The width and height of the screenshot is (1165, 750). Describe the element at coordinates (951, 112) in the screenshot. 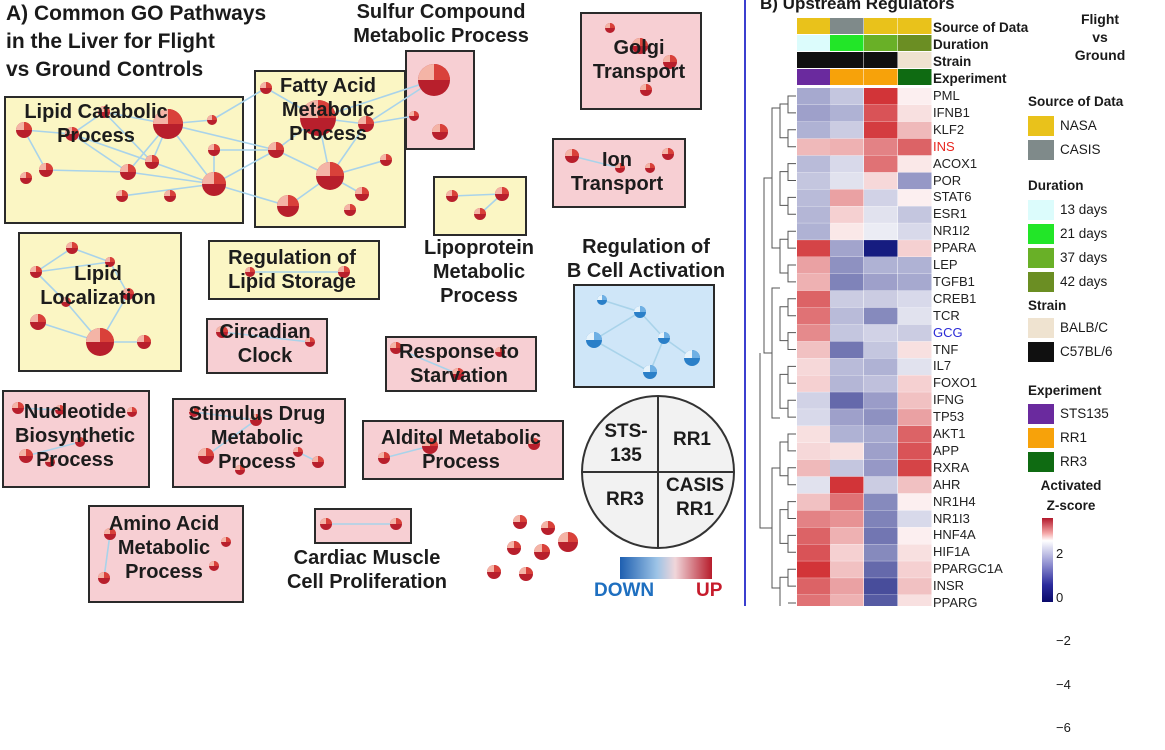

I see `gene-label: IFNB1` at that location.